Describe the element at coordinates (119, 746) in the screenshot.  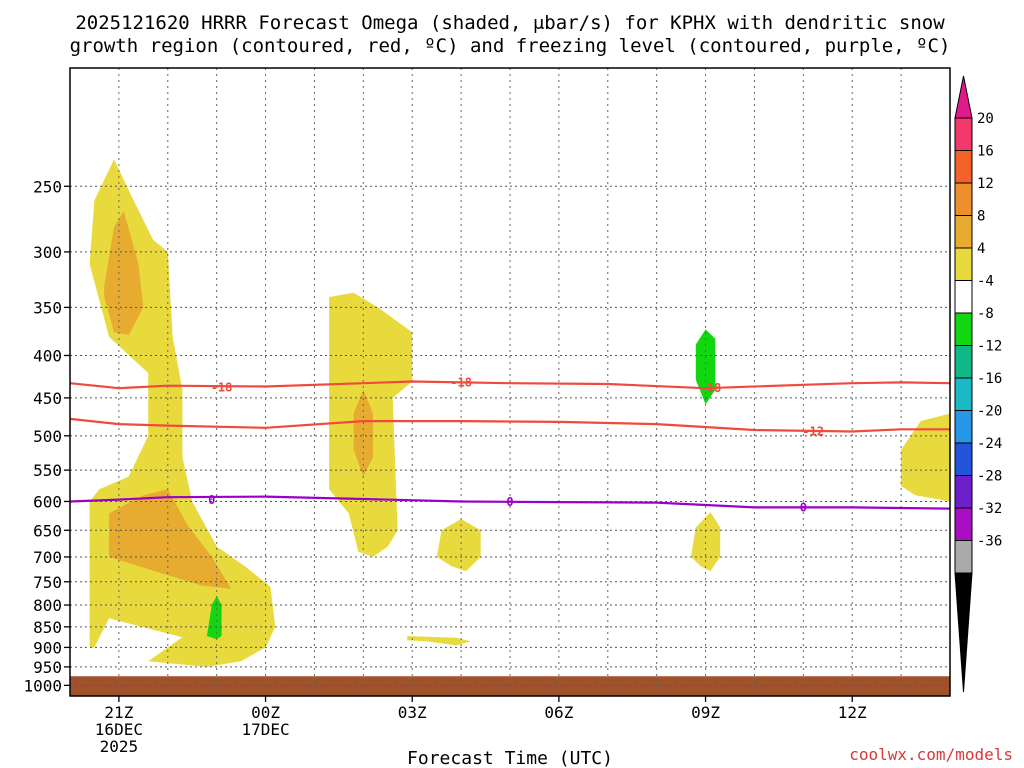
I see `x-tick-label-2025: 2025` at that location.